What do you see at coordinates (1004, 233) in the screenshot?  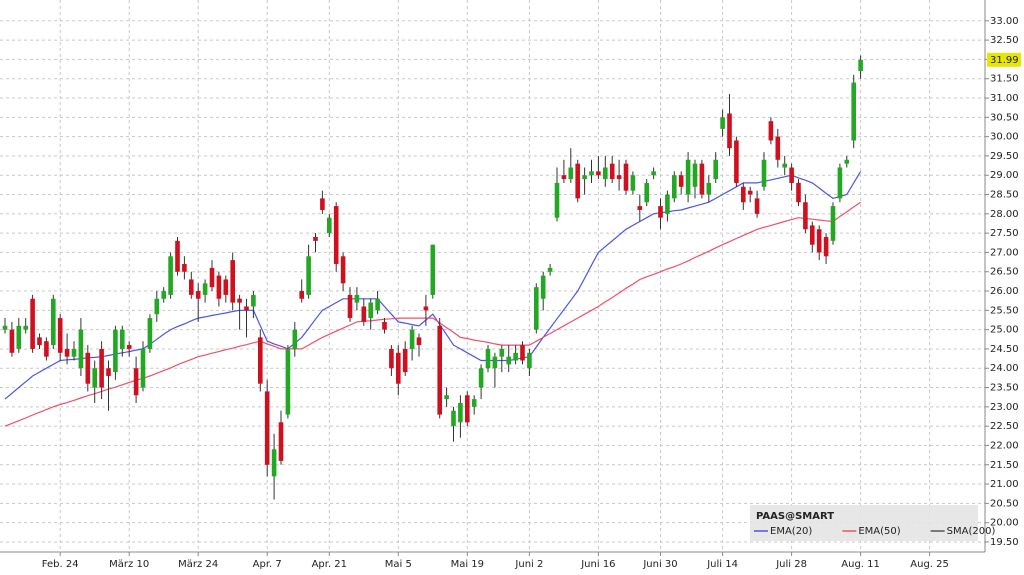 I see `y-tick-label: 27.50` at bounding box center [1004, 233].